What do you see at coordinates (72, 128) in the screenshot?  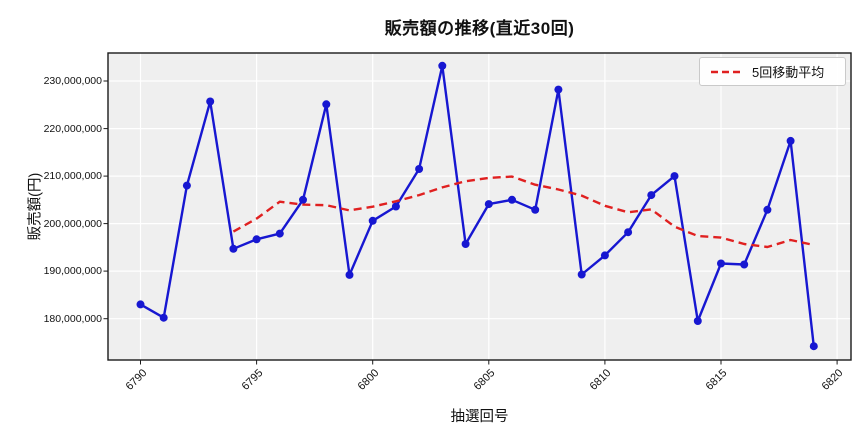 I see `y-tick-label: 220,000,000` at bounding box center [72, 128].